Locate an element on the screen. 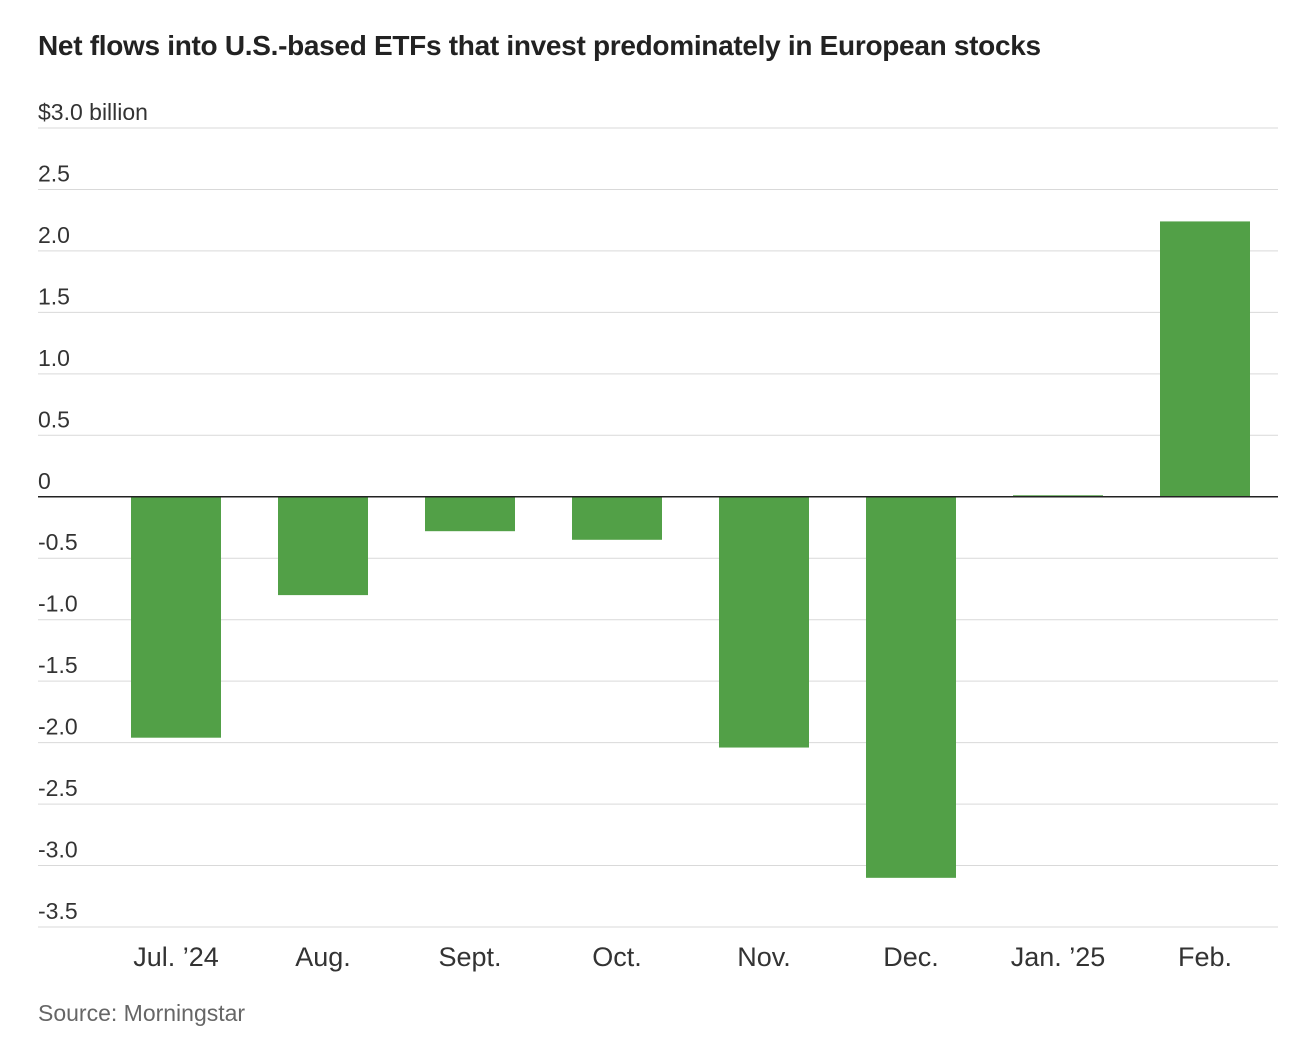 The width and height of the screenshot is (1300, 1054). x-category-label: Aug. is located at coordinates (323, 957).